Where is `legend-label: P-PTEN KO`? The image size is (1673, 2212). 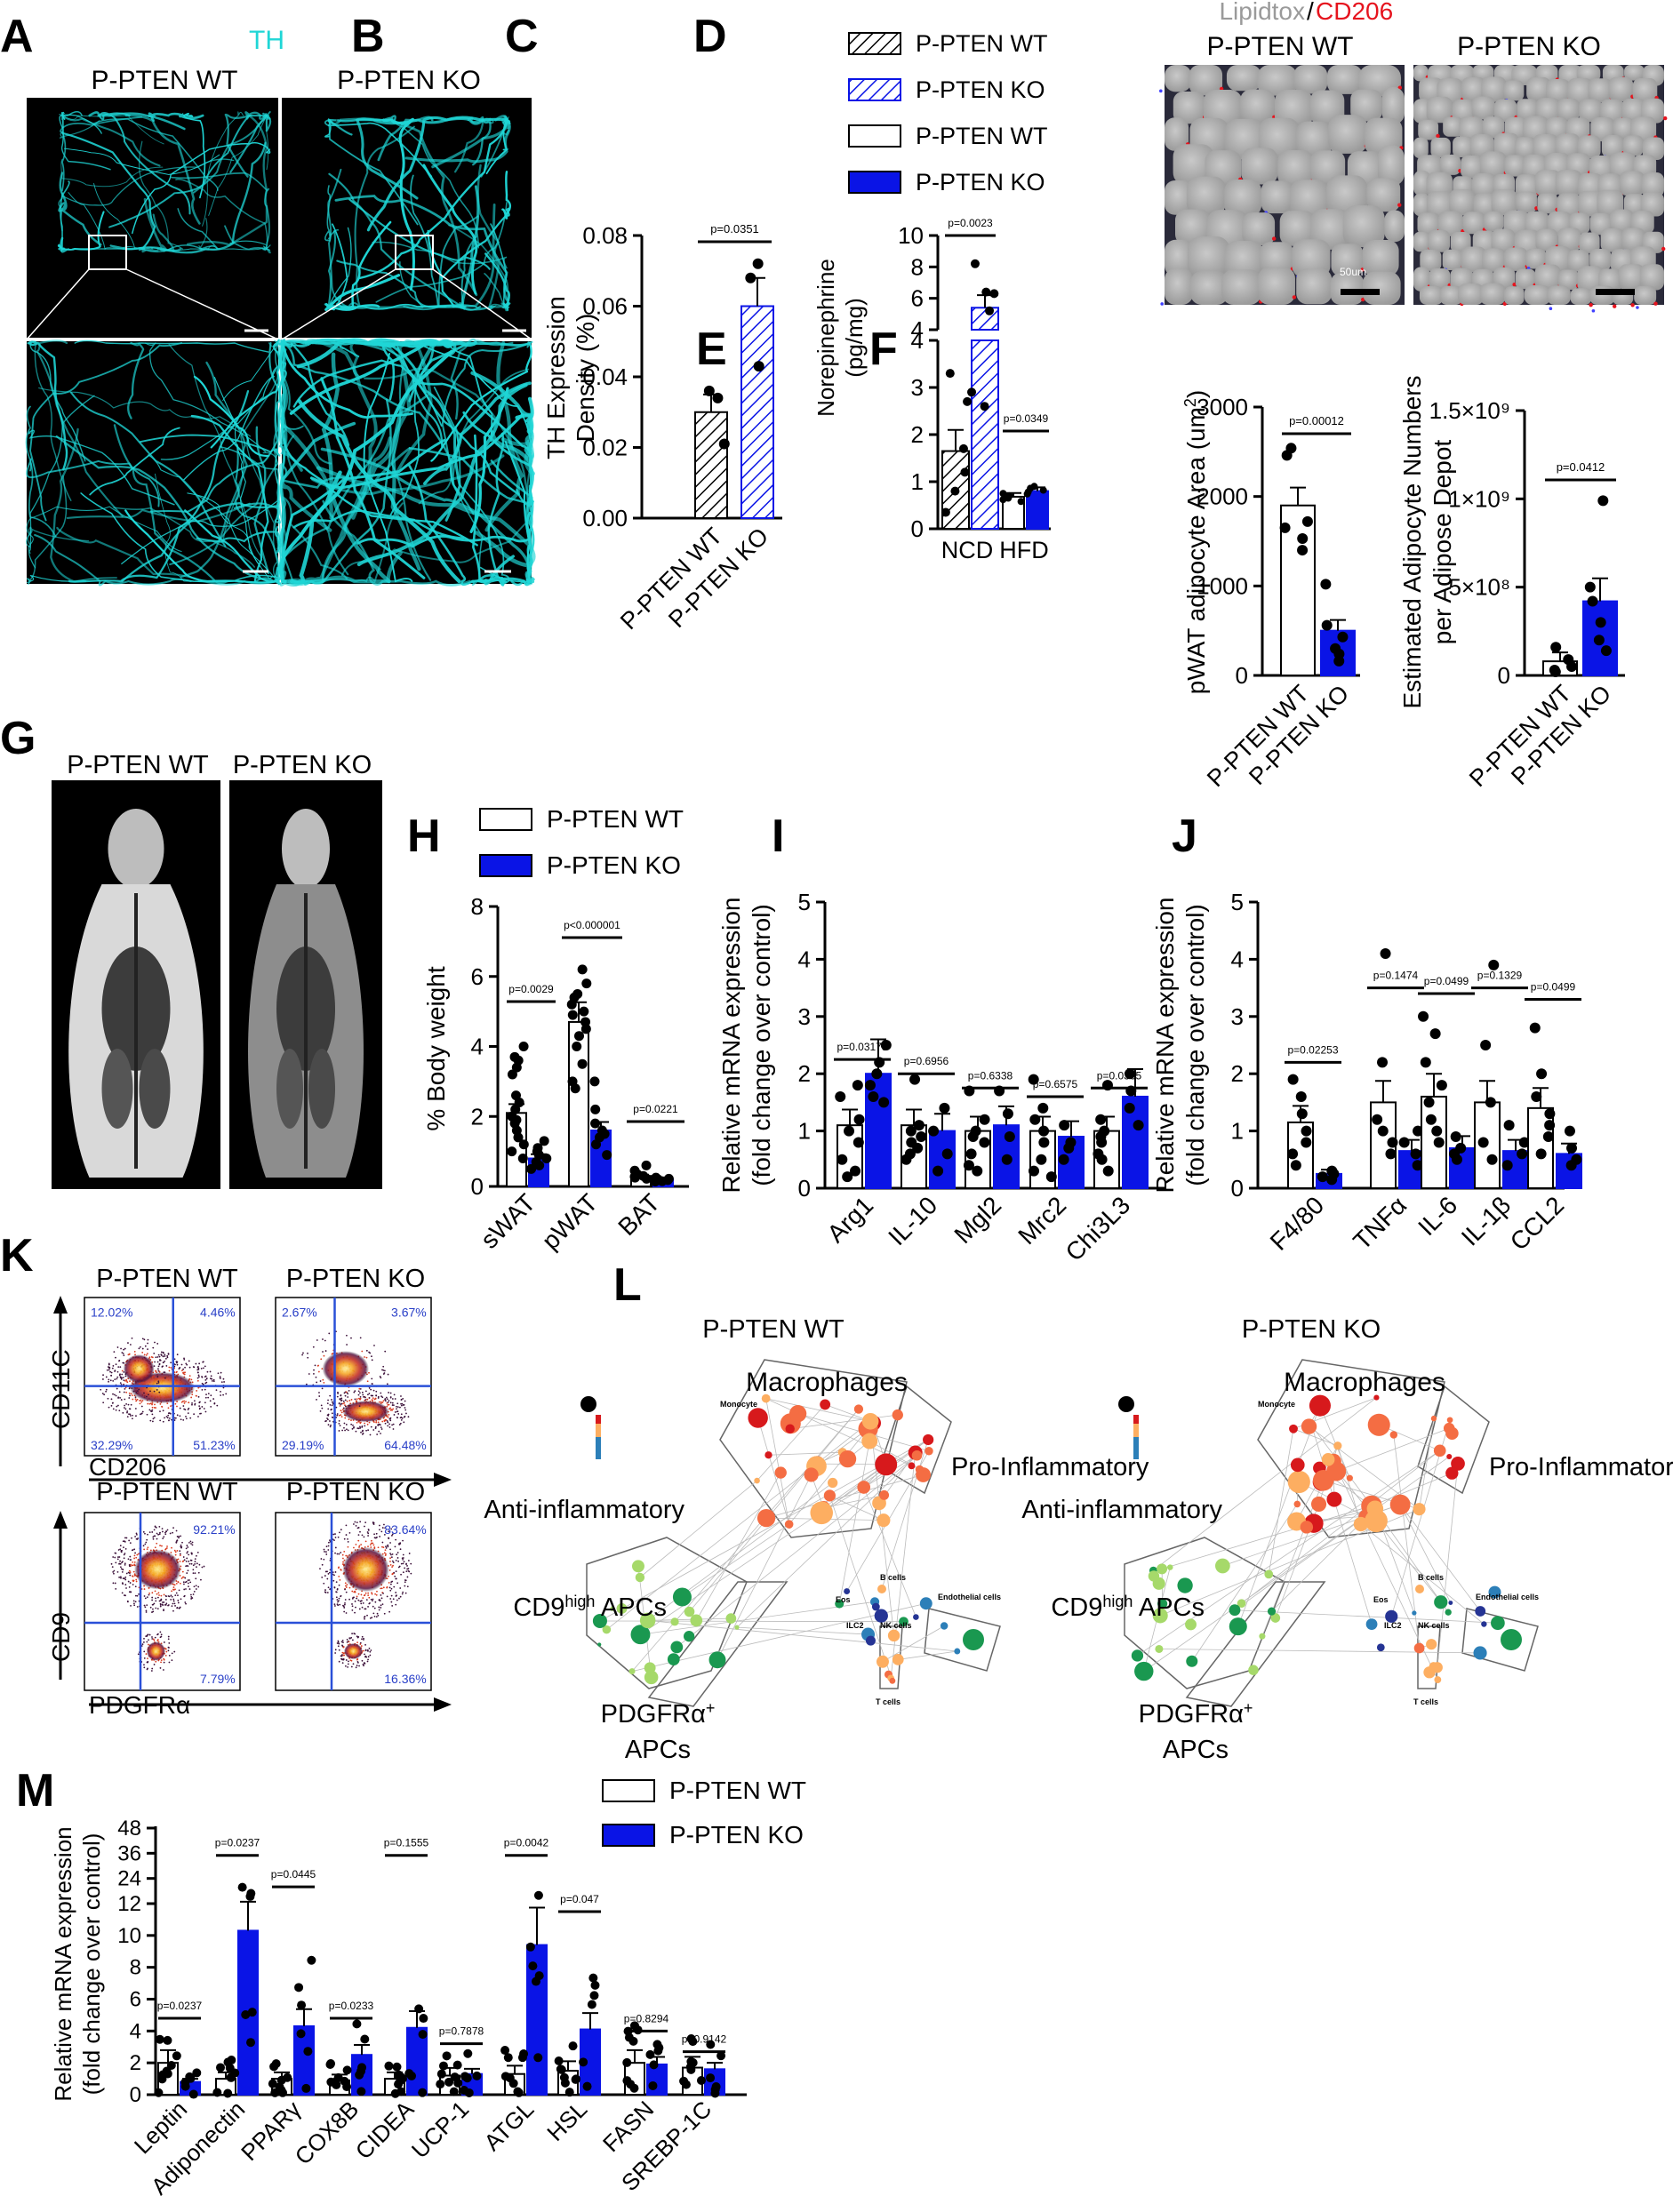 legend-label: P-PTEN KO is located at coordinates (981, 89).